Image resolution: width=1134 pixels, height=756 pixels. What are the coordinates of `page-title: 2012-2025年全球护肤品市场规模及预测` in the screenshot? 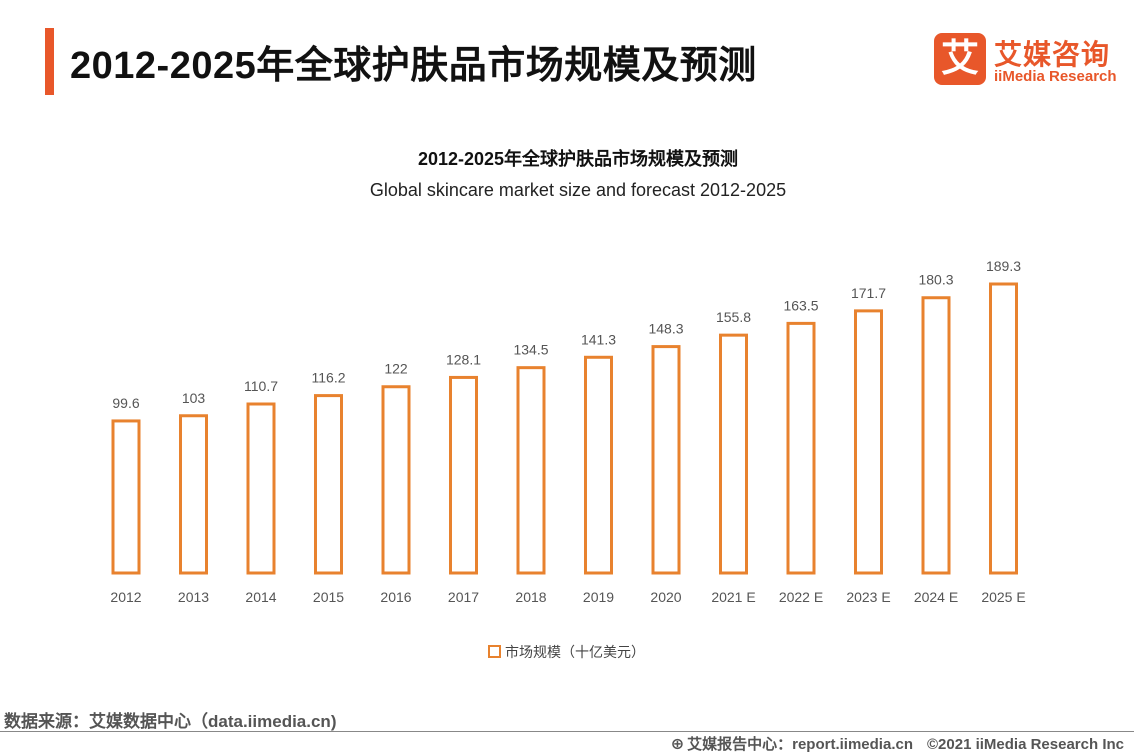 It's located at (413, 66).